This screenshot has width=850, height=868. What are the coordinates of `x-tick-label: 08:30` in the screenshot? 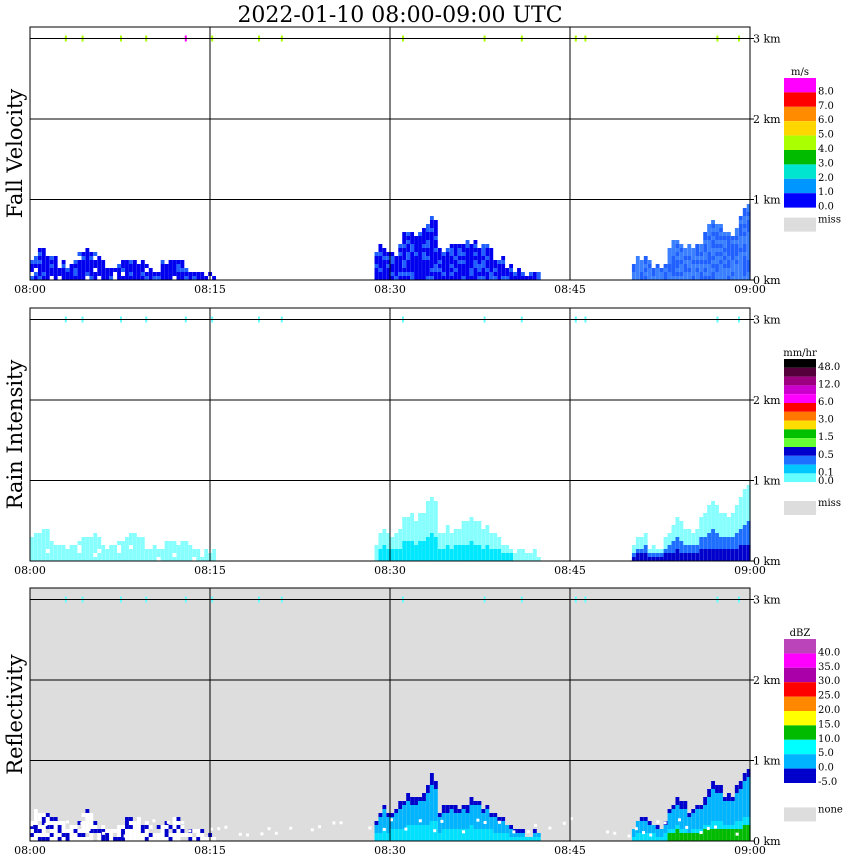 It's located at (390, 289).